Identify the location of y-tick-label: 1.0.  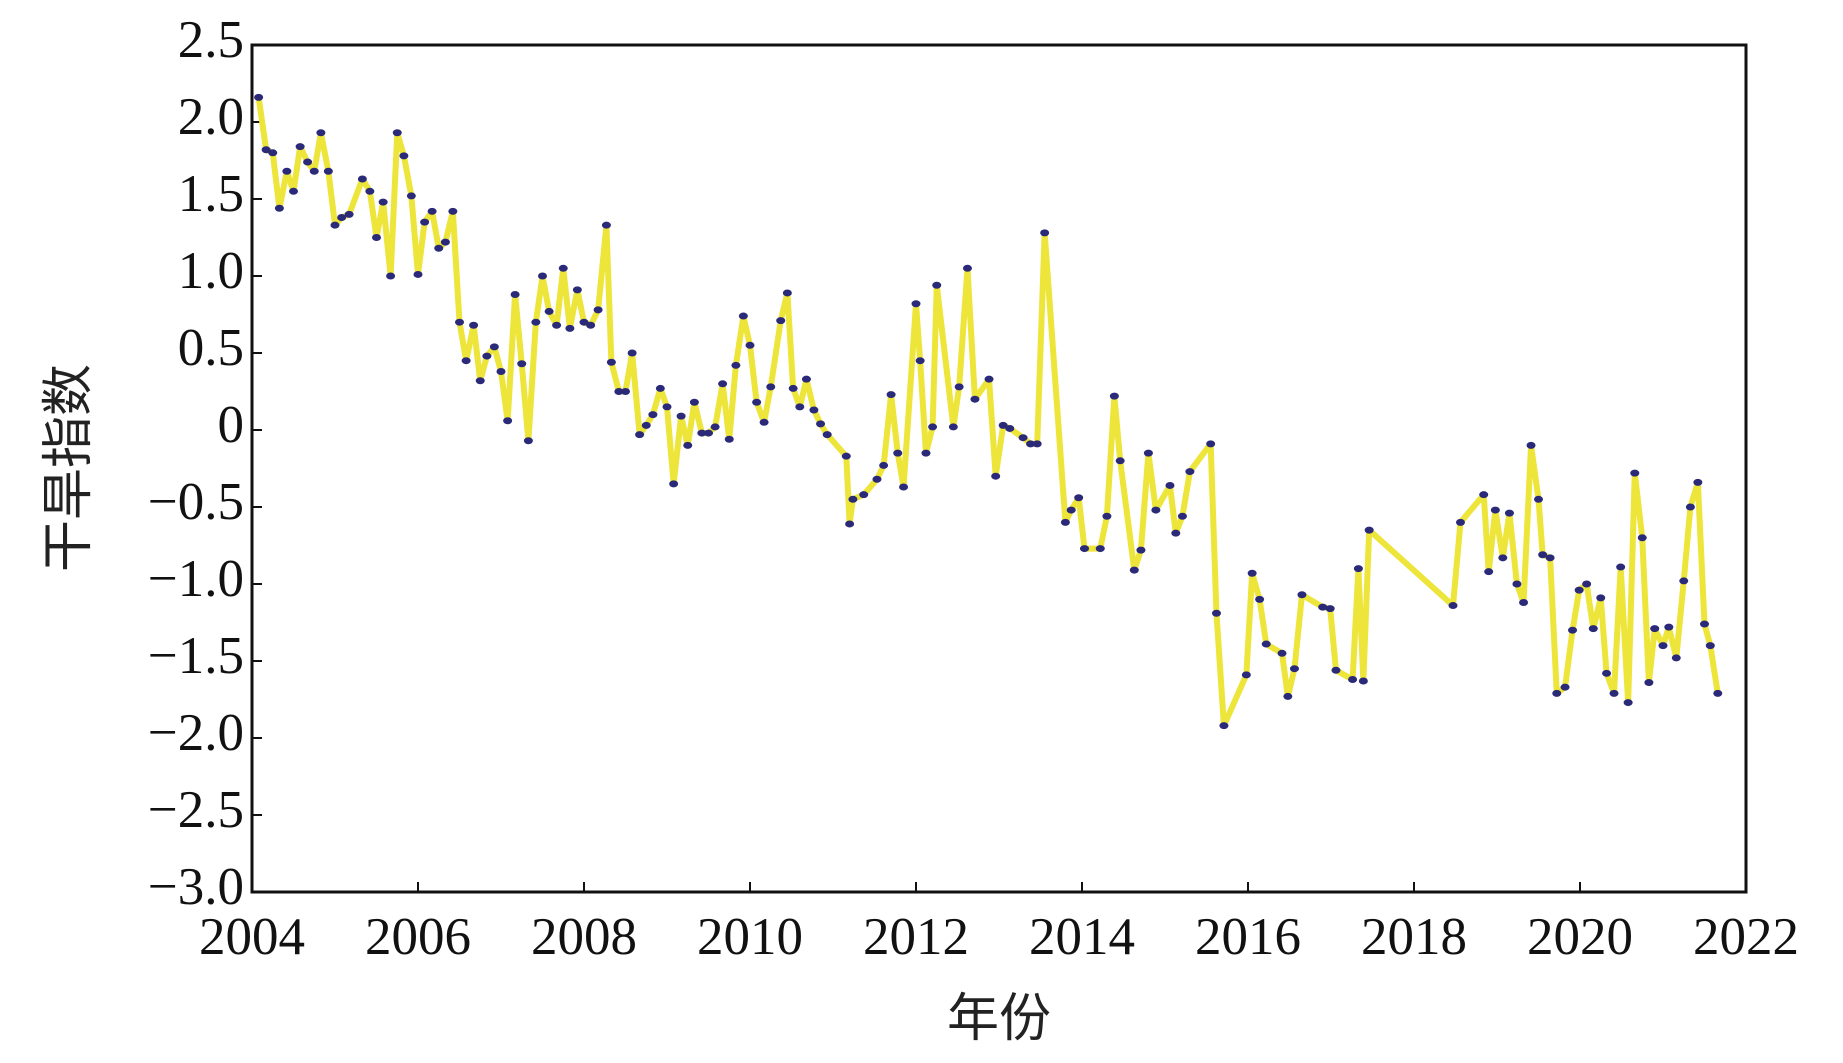
(211, 271).